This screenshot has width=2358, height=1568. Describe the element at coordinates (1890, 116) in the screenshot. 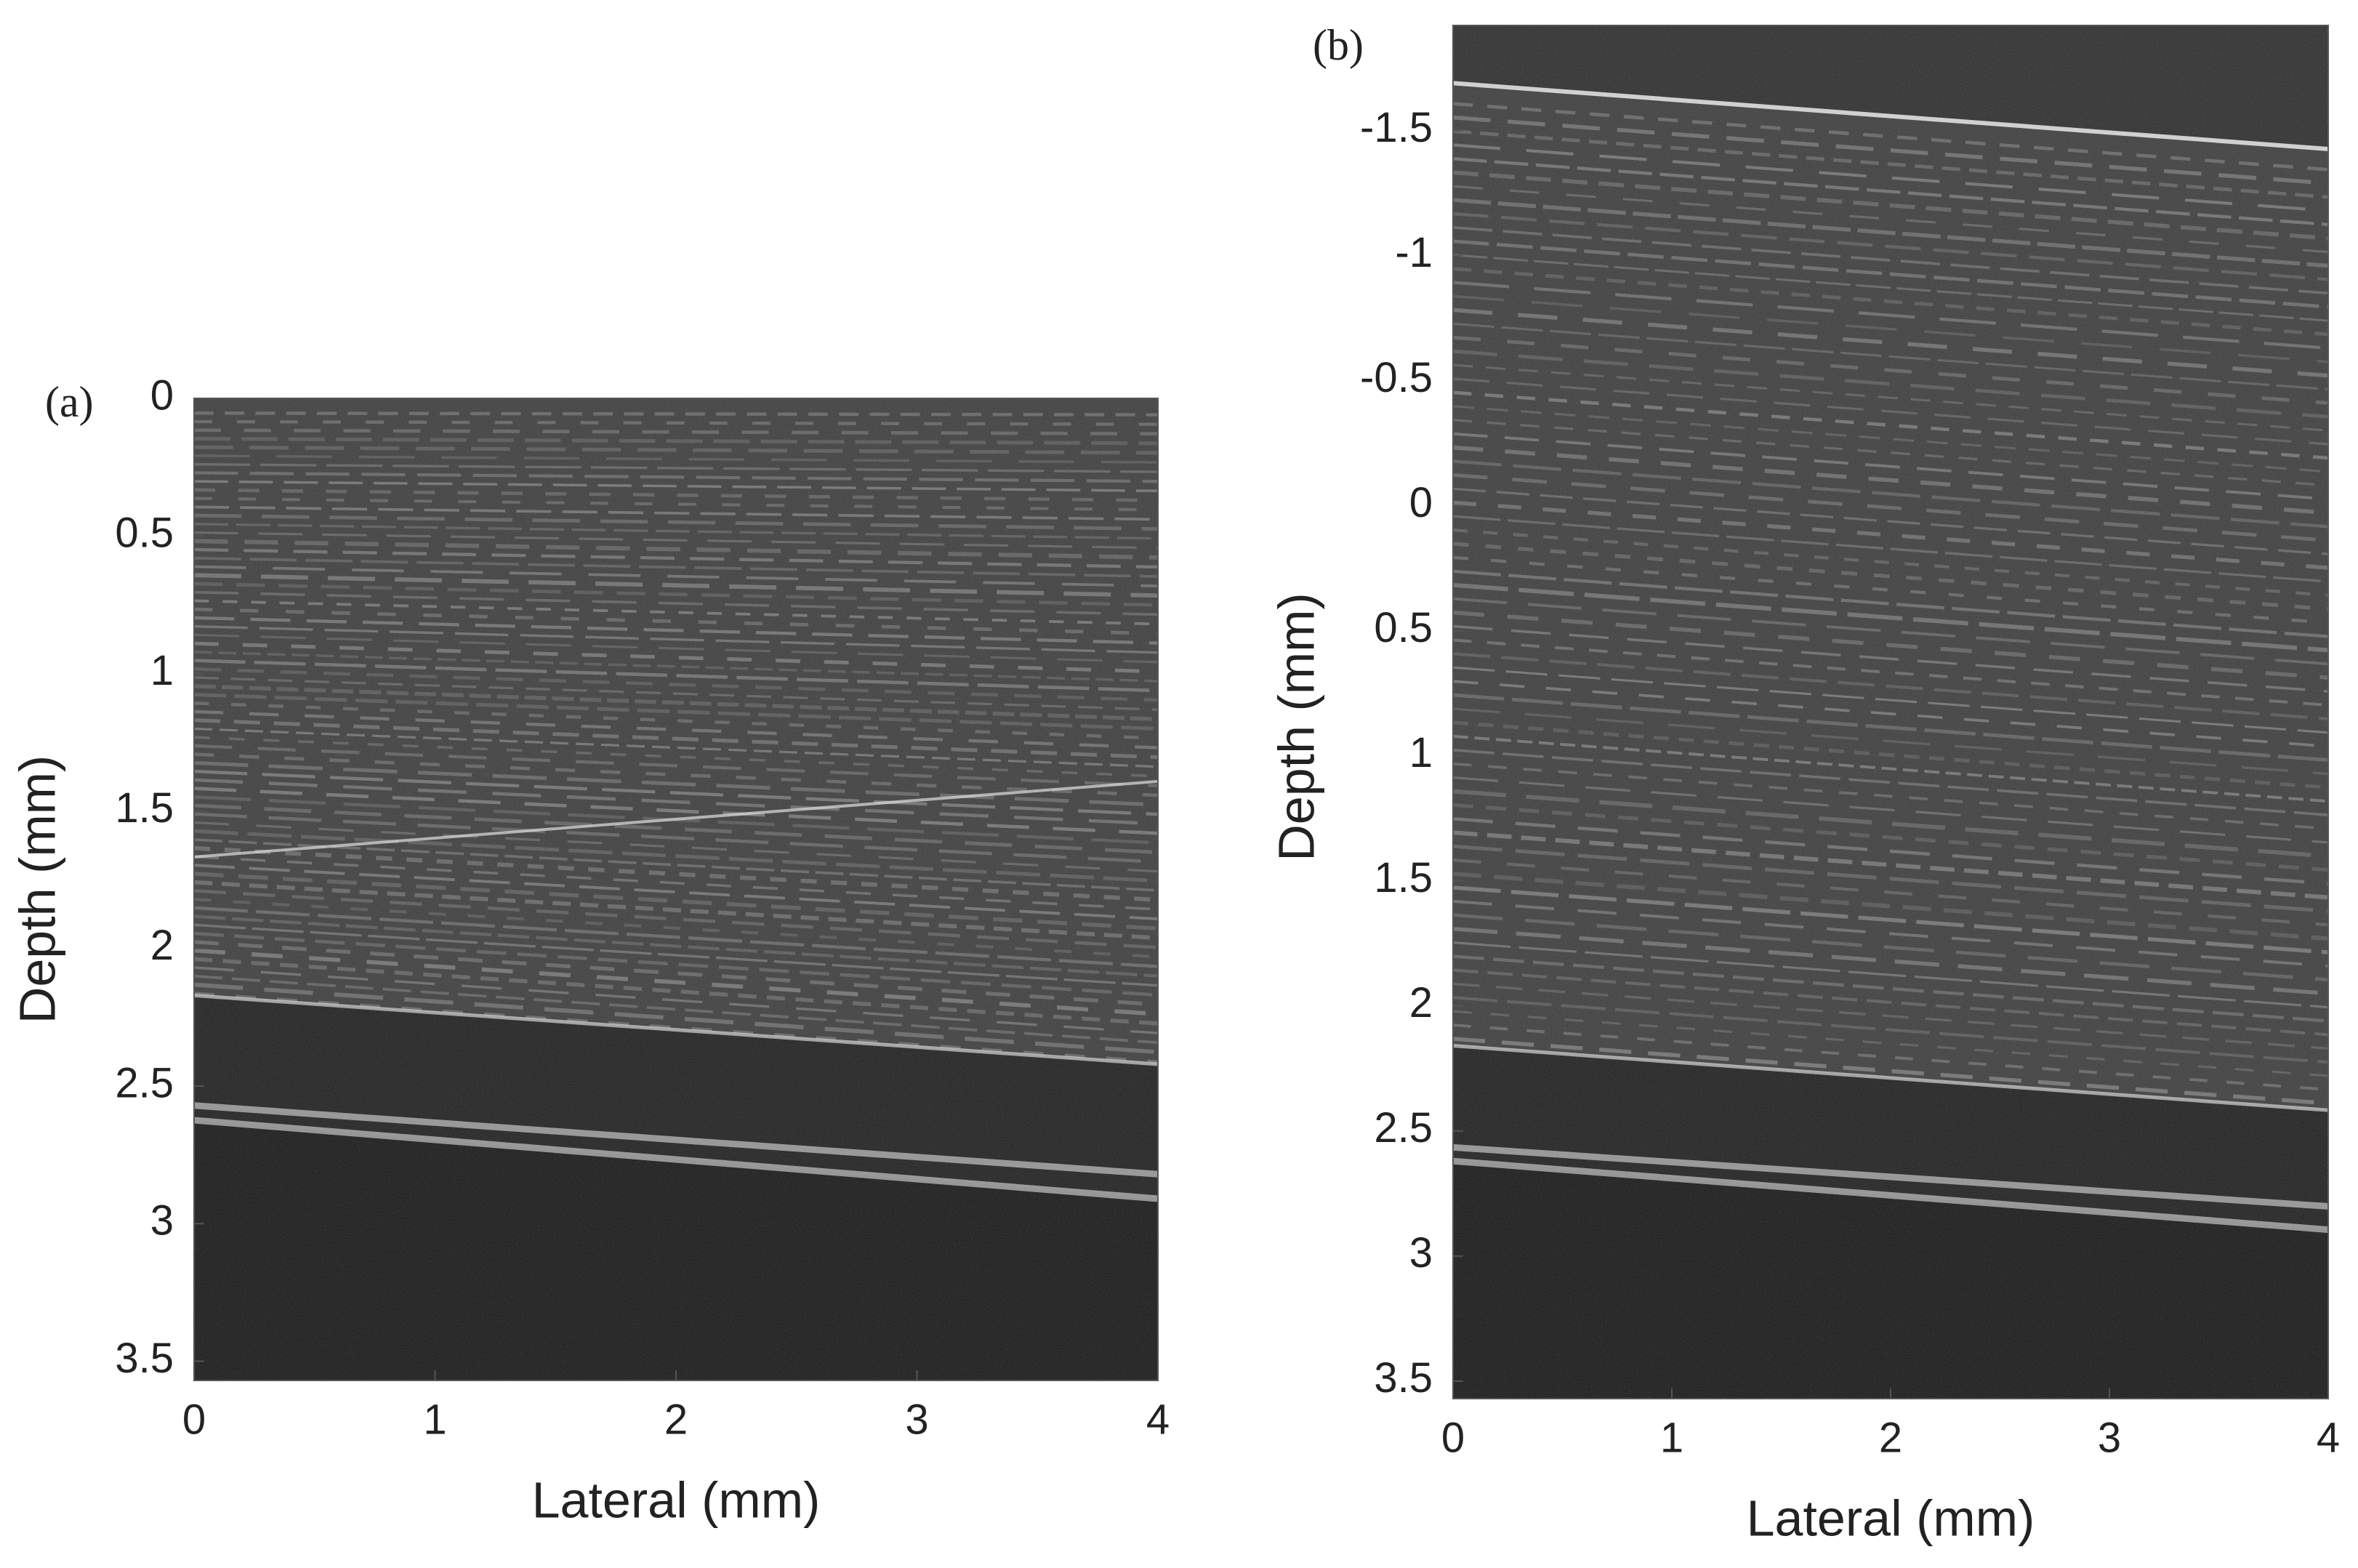

I see `surface-line` at that location.